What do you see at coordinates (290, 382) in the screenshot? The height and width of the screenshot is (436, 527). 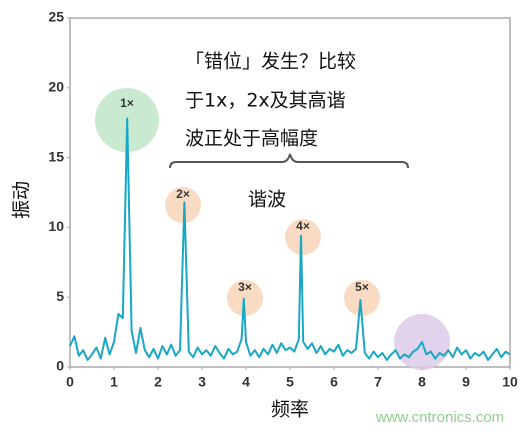 I see `x-tick-label: 5` at bounding box center [290, 382].